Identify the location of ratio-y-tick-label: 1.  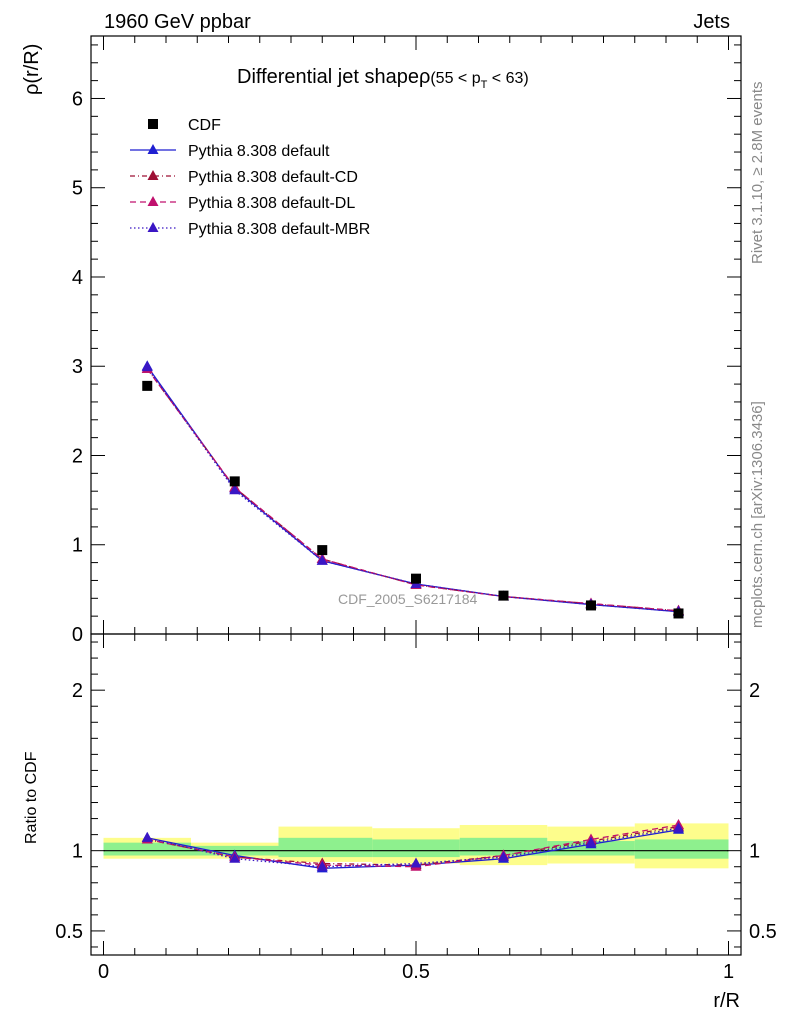
(77, 852).